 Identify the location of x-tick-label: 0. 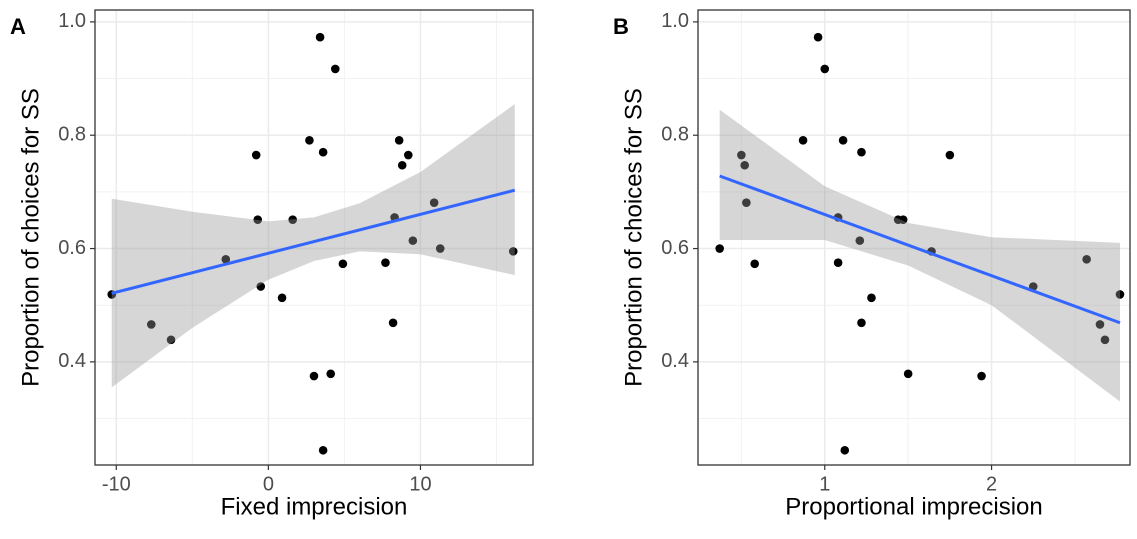
(268, 484).